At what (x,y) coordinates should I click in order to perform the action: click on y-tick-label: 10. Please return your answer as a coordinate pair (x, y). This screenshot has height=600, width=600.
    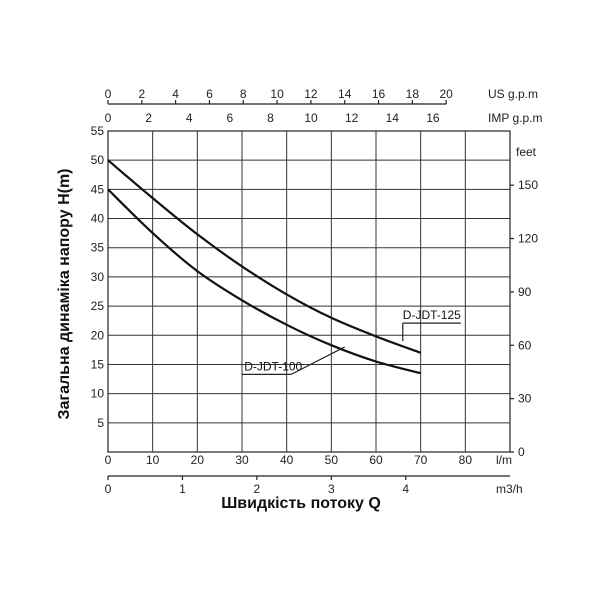
    Looking at the image, I should click on (98, 394).